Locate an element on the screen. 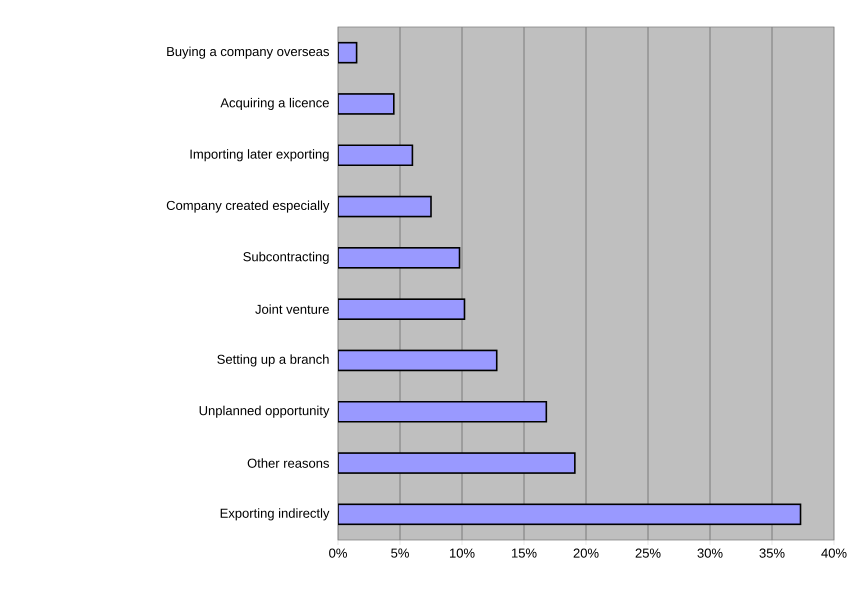 The height and width of the screenshot is (593, 867). y-tick-label: Company created especially is located at coordinates (248, 206).